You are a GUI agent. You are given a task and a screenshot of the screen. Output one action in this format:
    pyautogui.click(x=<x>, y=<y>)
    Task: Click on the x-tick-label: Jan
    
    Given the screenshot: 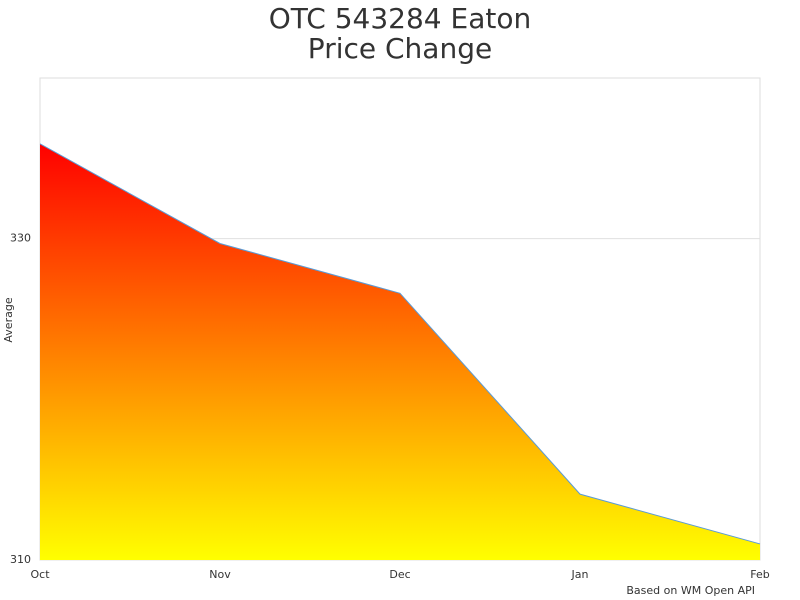 What is the action you would take?
    pyautogui.click(x=580, y=574)
    